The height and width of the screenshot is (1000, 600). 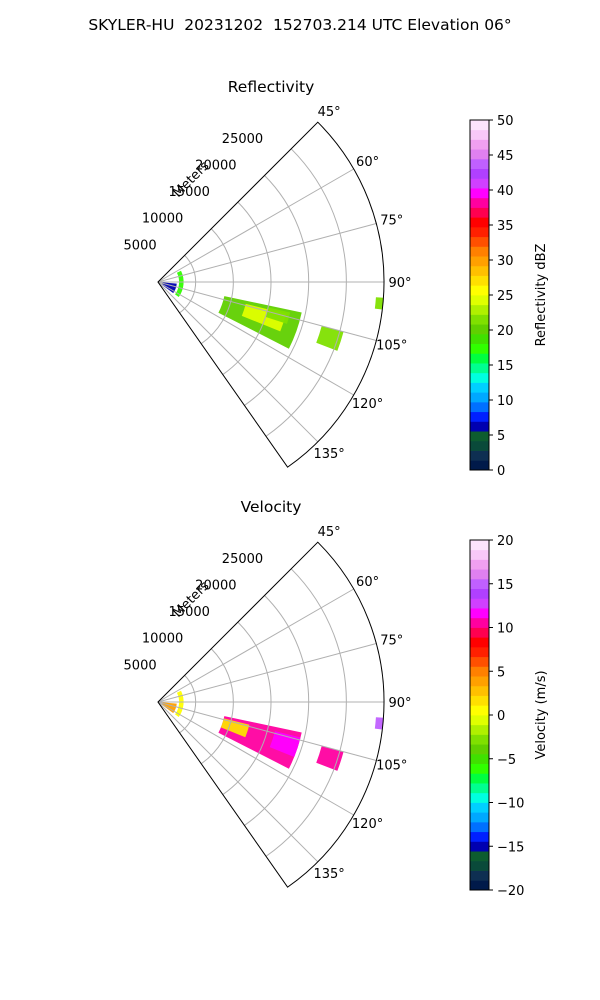 I want to click on reflectivity-azimuth-tick-label: 105°, so click(x=391, y=346).